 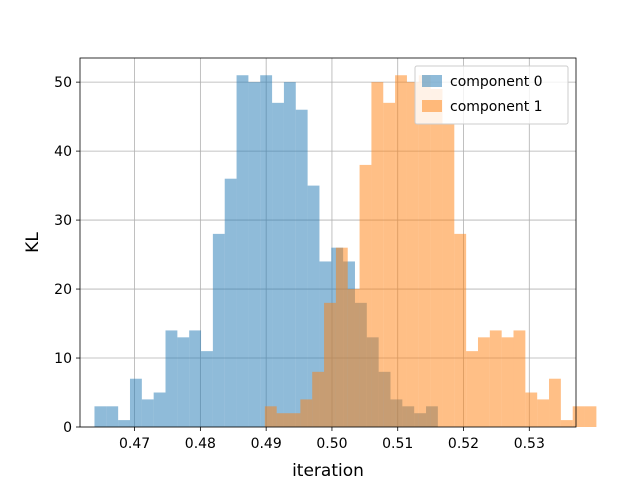 What do you see at coordinates (63, 359) in the screenshot?
I see `y-tick-label: 10` at bounding box center [63, 359].